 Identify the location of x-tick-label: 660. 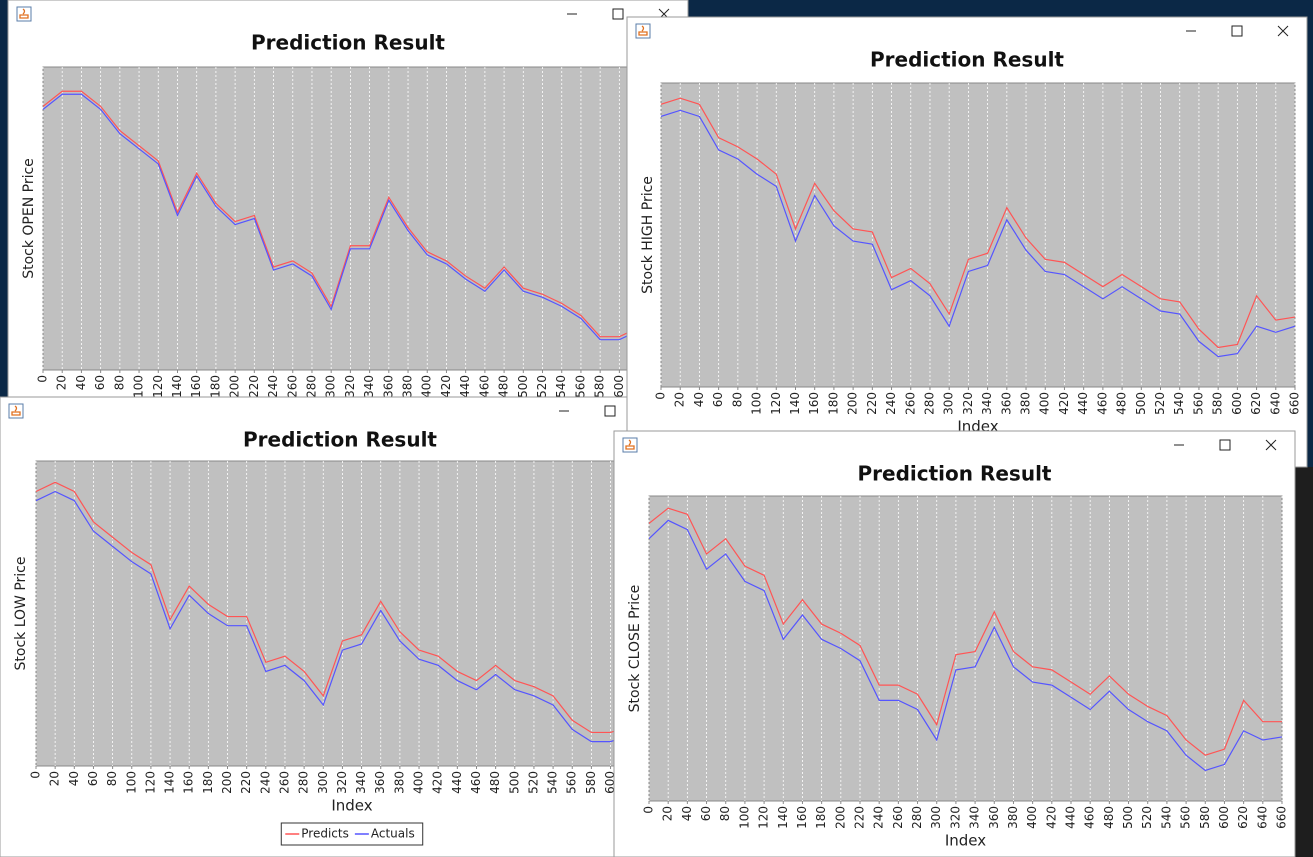
(1282, 817).